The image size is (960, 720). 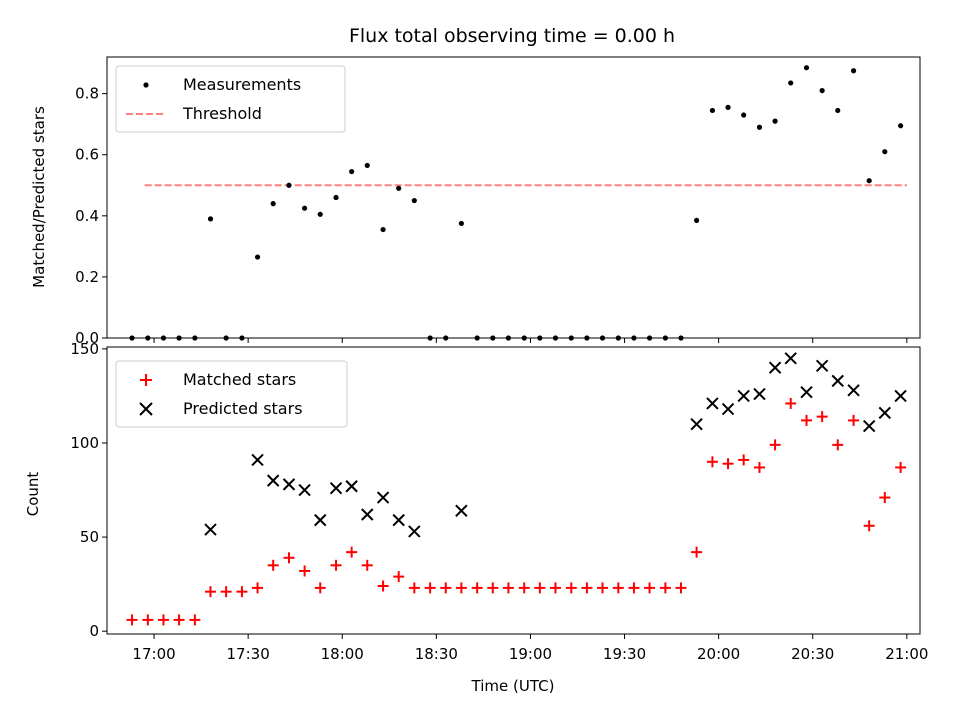 I want to click on bottom-y-tick-label: 50, so click(x=89, y=537).